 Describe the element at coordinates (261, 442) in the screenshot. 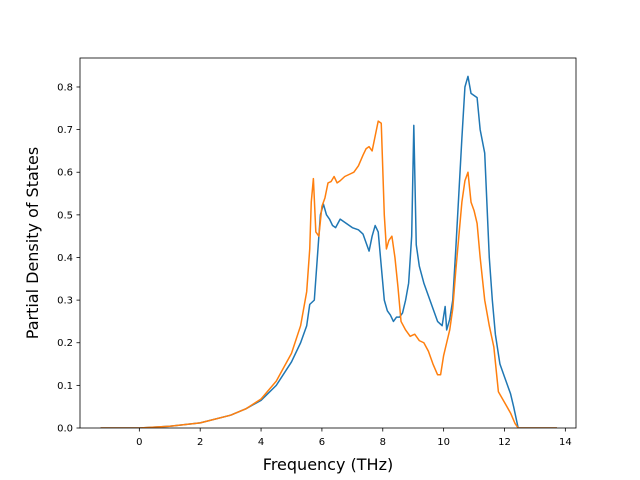

I see `x-tick-label: 4` at that location.